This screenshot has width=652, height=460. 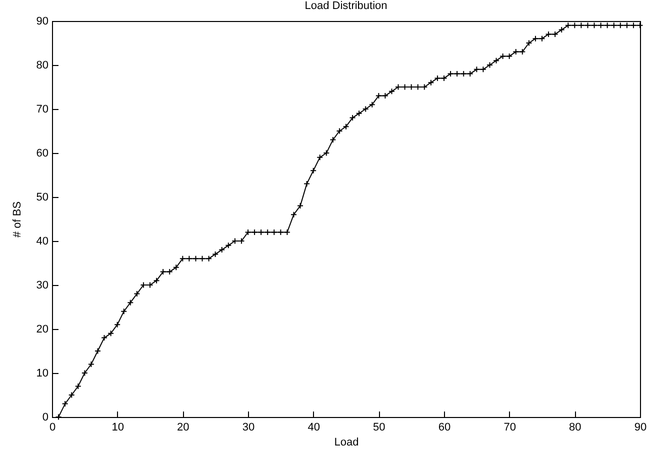 I want to click on x-tick-label: 10, so click(x=118, y=428).